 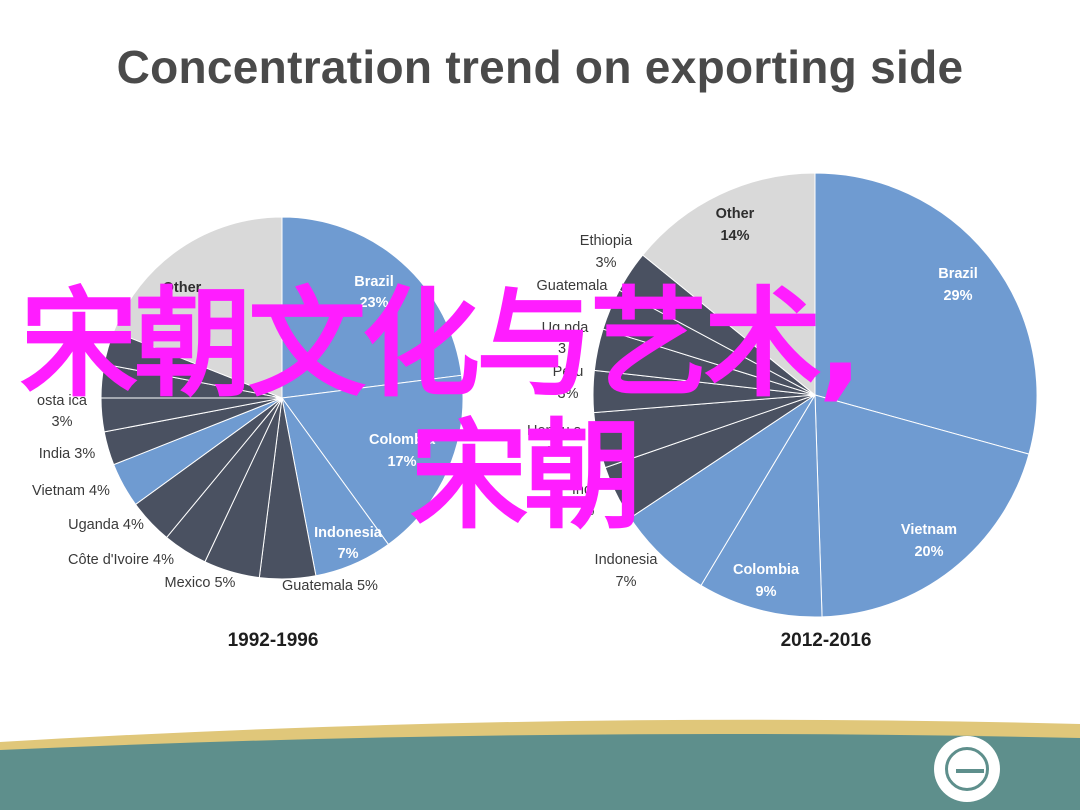 I want to click on label-right-vietnam-pct: 20%, so click(x=928, y=552).